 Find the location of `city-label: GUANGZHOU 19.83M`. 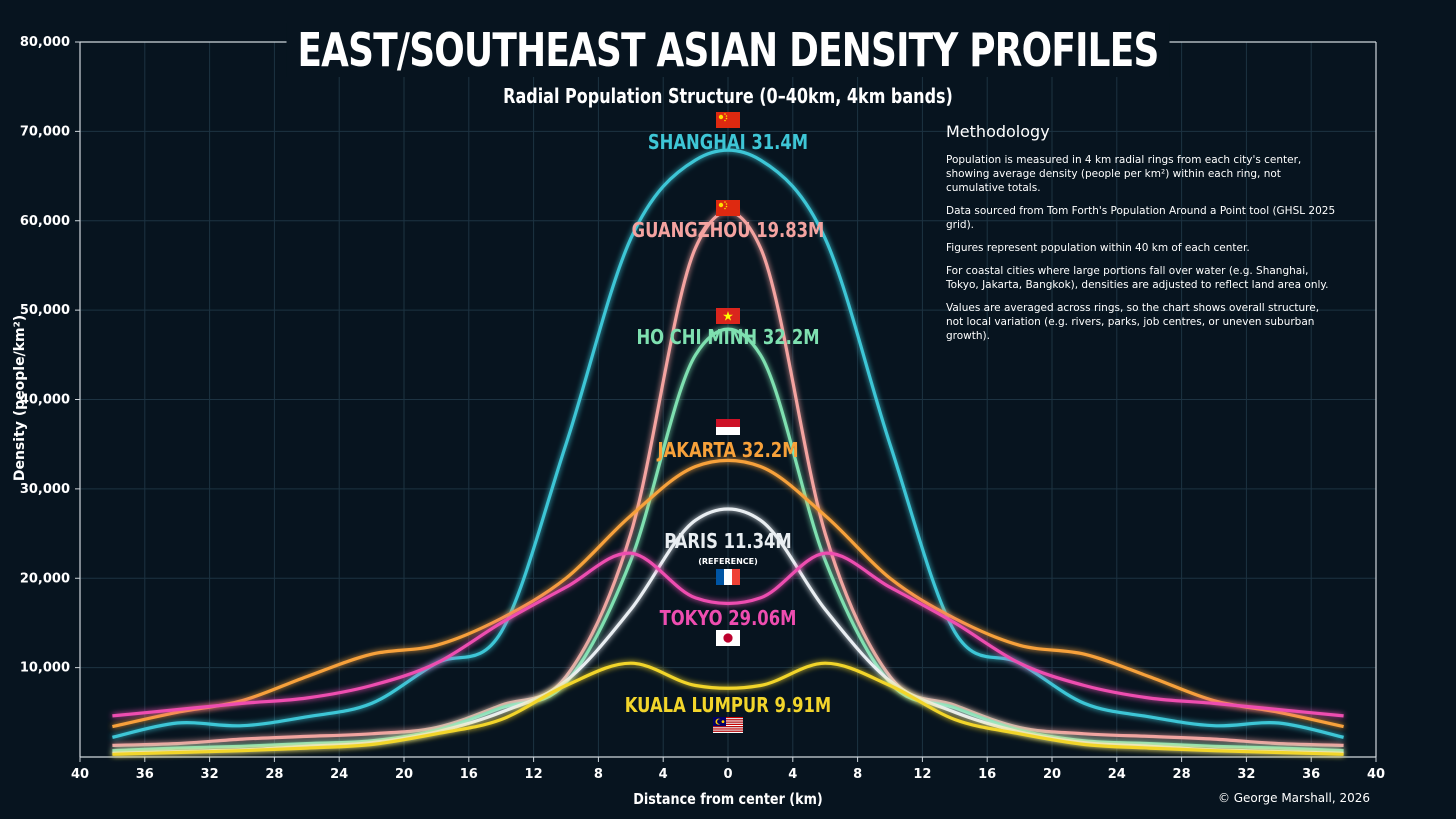

city-label: GUANGZHOU 19.83M is located at coordinates (728, 231).